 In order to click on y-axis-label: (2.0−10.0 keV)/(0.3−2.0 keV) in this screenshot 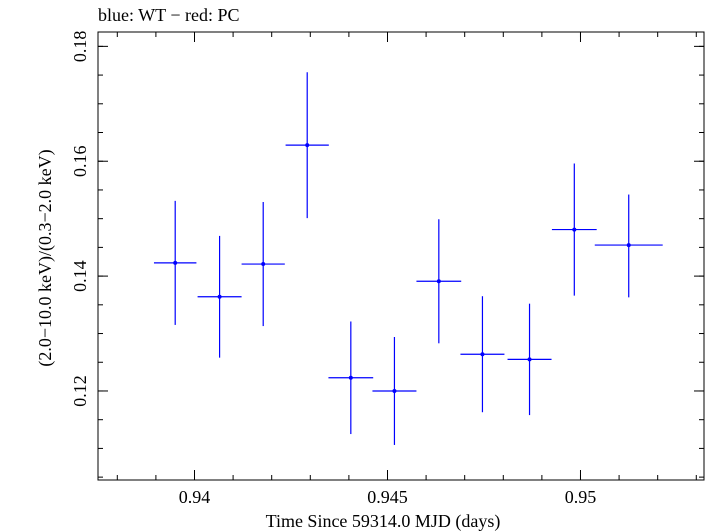, I will do `click(45, 257)`.